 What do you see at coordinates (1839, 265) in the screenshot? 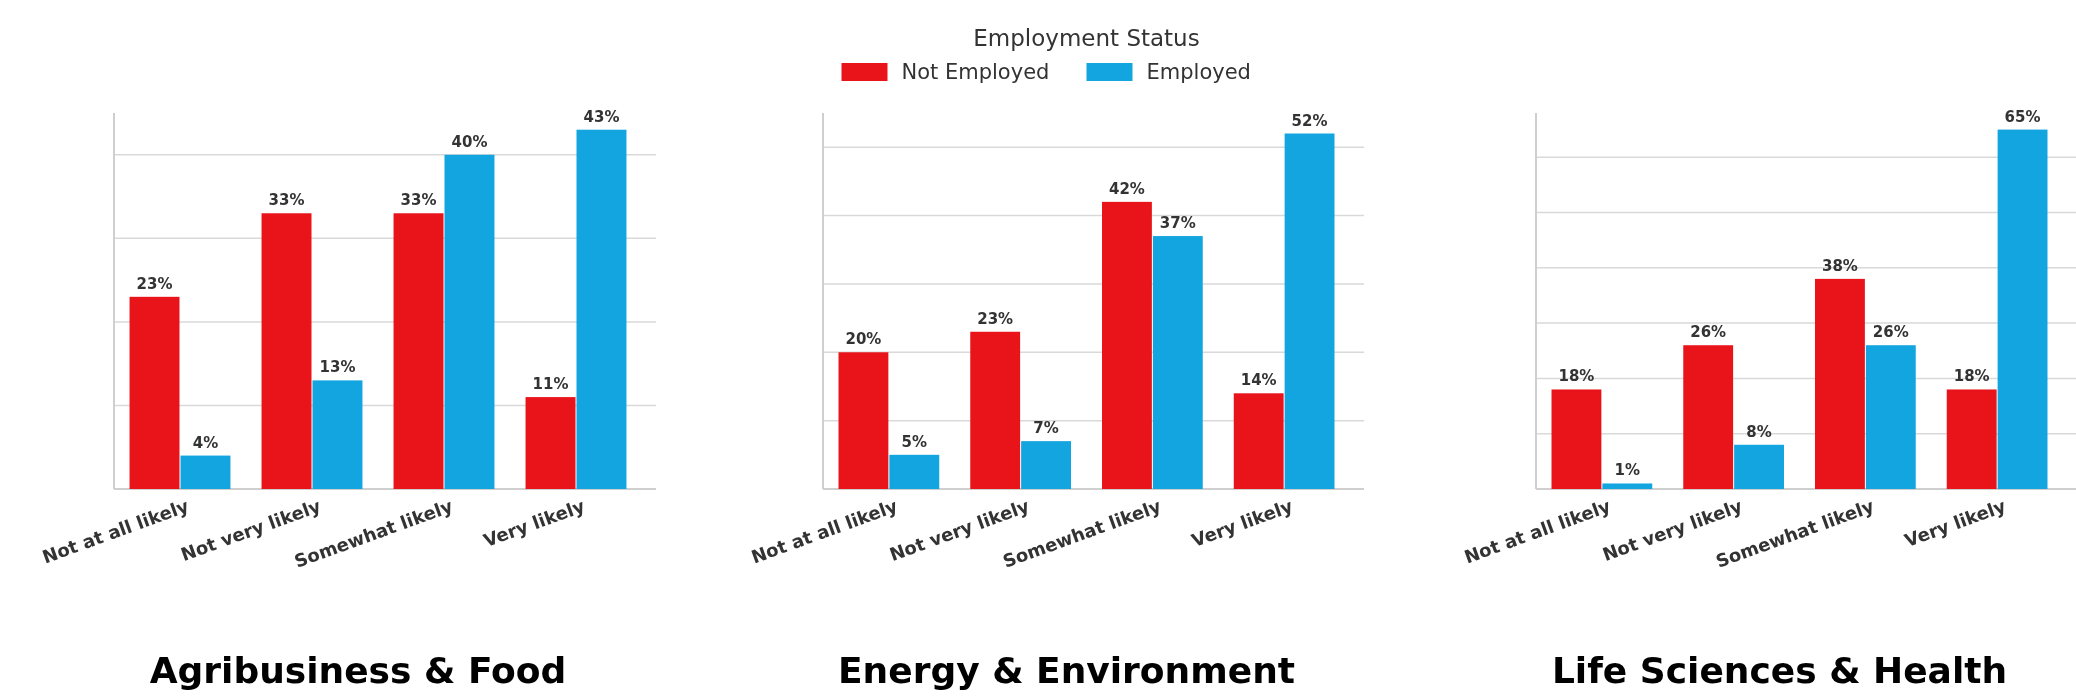
I see `data-label: 38%` at bounding box center [1839, 265].